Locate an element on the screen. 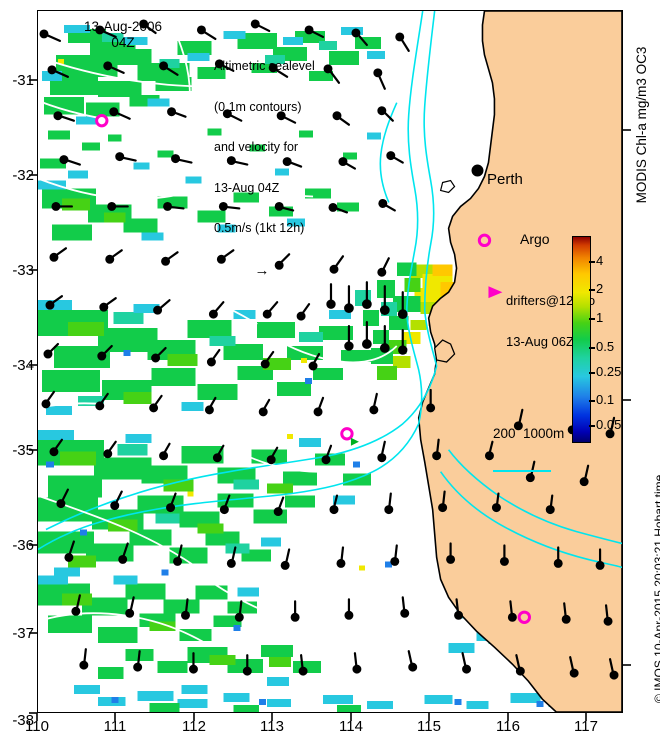  y-tick-34: -34 is located at coordinates (23, 365).